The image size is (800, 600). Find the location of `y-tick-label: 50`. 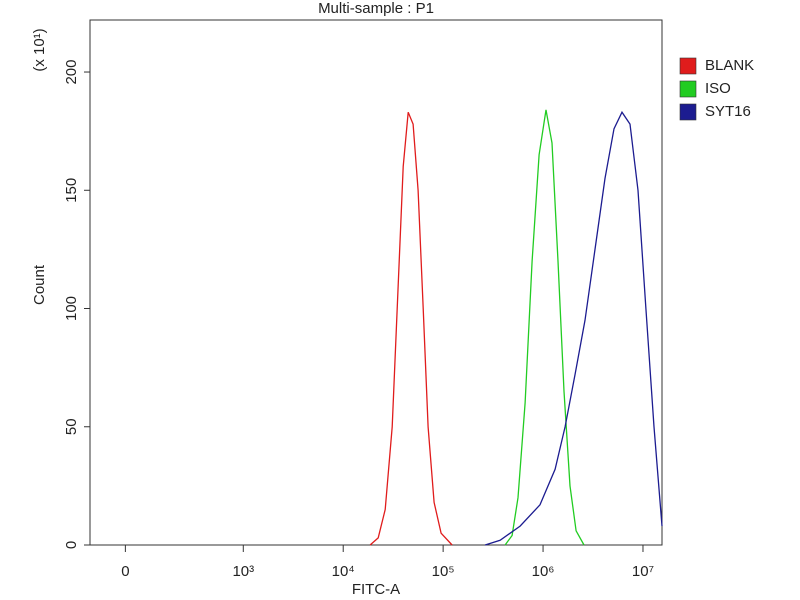

y-tick-label: 50 is located at coordinates (71, 426).